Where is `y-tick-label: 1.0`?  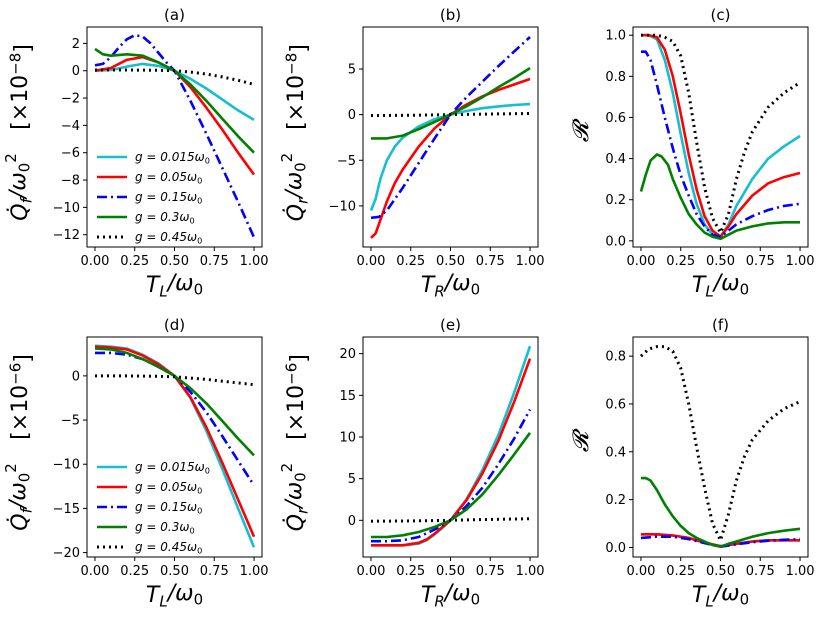 y-tick-label: 1.0 is located at coordinates (615, 36).